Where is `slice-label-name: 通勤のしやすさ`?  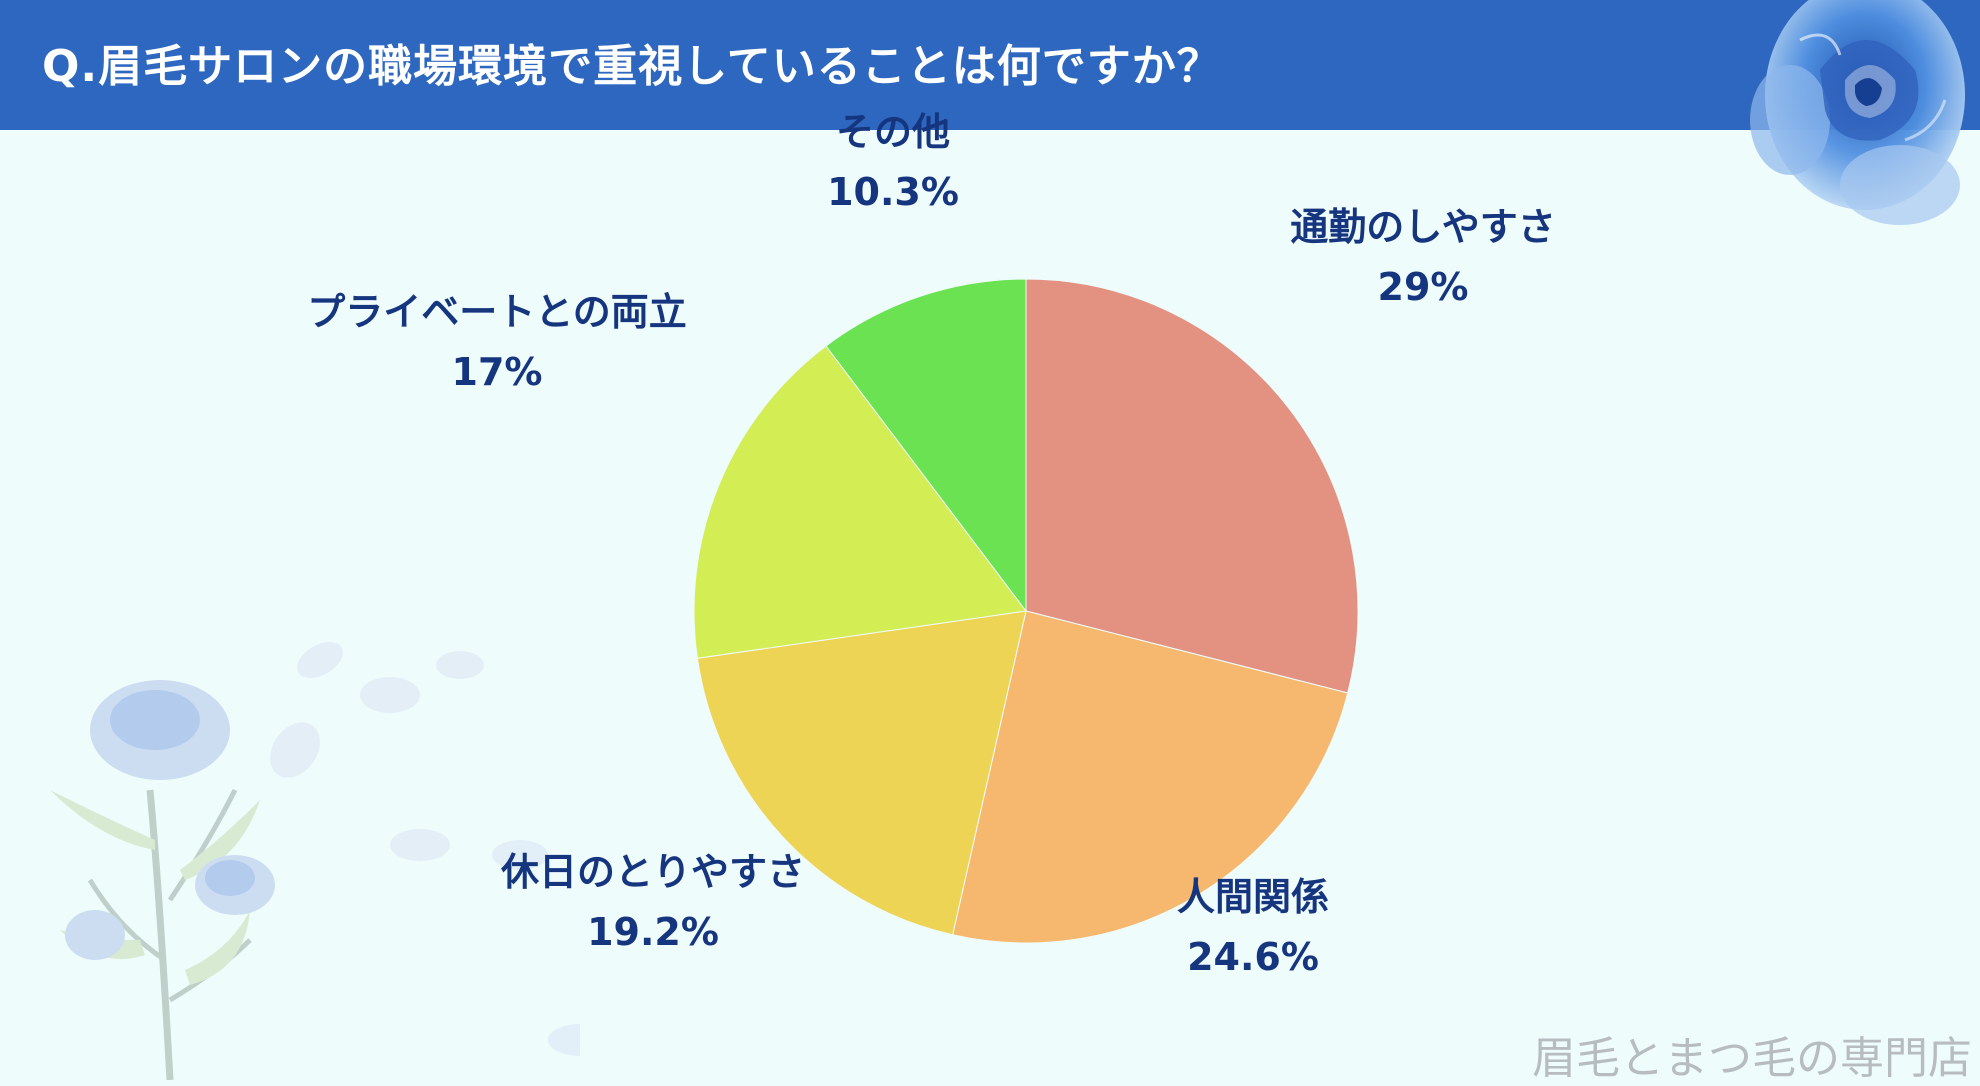 slice-label-name: 通勤のしやすさ is located at coordinates (1423, 227).